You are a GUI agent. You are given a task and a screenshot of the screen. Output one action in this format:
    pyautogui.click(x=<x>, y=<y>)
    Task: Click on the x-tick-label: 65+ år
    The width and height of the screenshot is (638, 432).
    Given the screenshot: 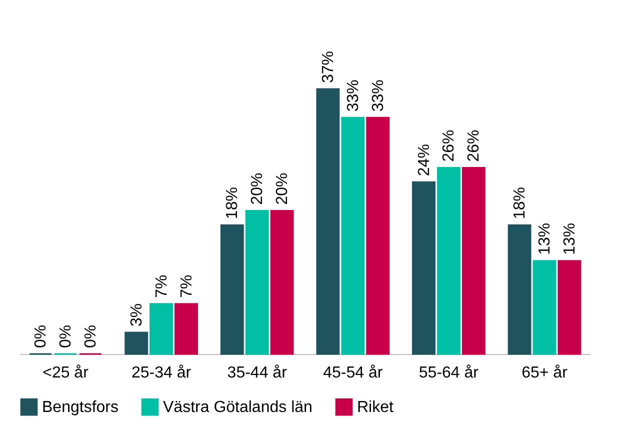 What is the action you would take?
    pyautogui.click(x=545, y=373)
    